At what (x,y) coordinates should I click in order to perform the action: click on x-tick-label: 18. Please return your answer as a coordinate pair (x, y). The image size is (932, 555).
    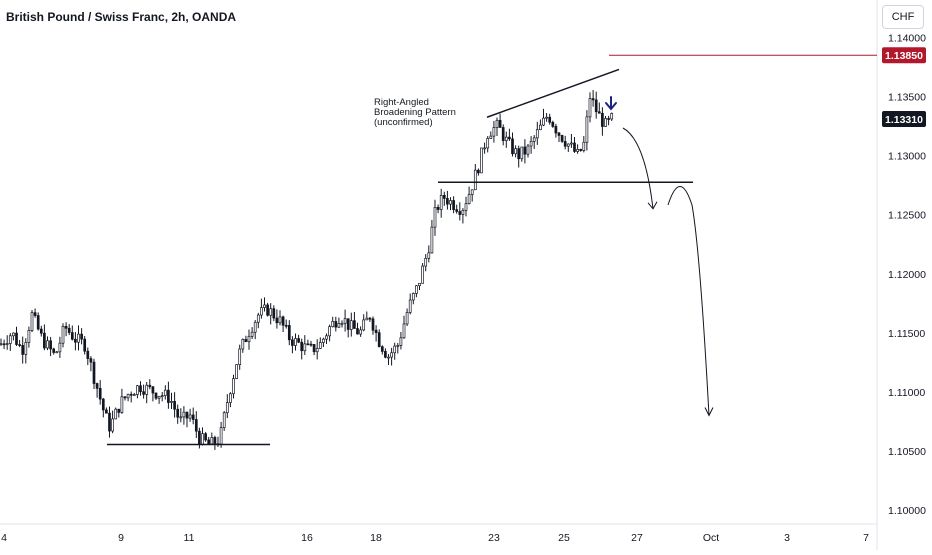
    Looking at the image, I should click on (376, 538).